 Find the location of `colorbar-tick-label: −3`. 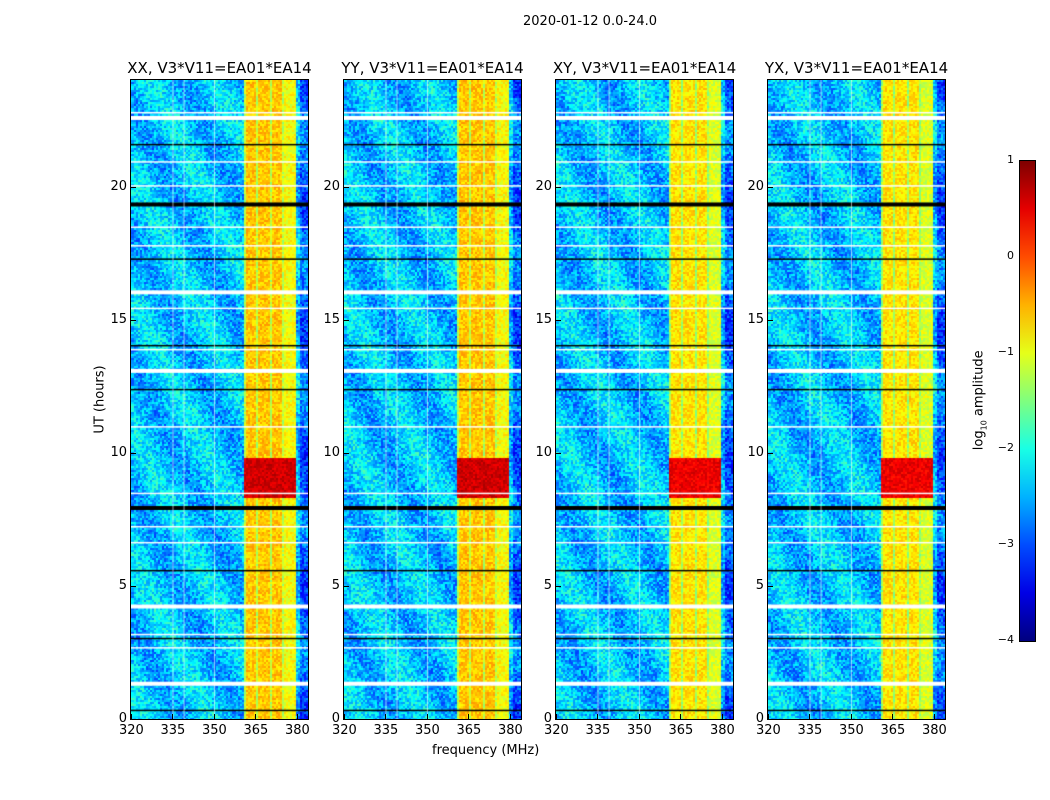

colorbar-tick-label: −3 is located at coordinates (1005, 543).